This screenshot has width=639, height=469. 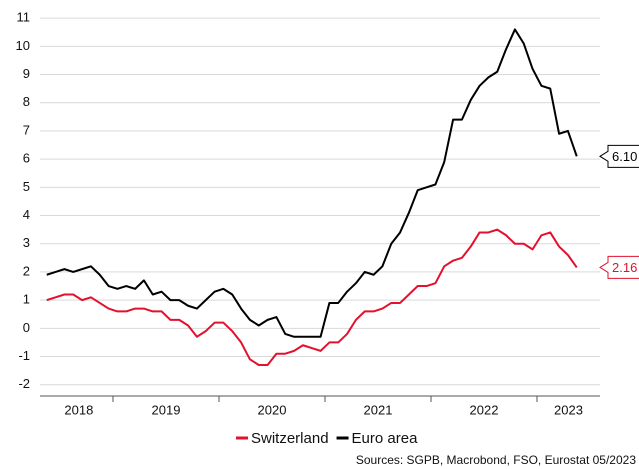 What do you see at coordinates (24, 383) in the screenshot?
I see `y-tick-label: -2` at bounding box center [24, 383].